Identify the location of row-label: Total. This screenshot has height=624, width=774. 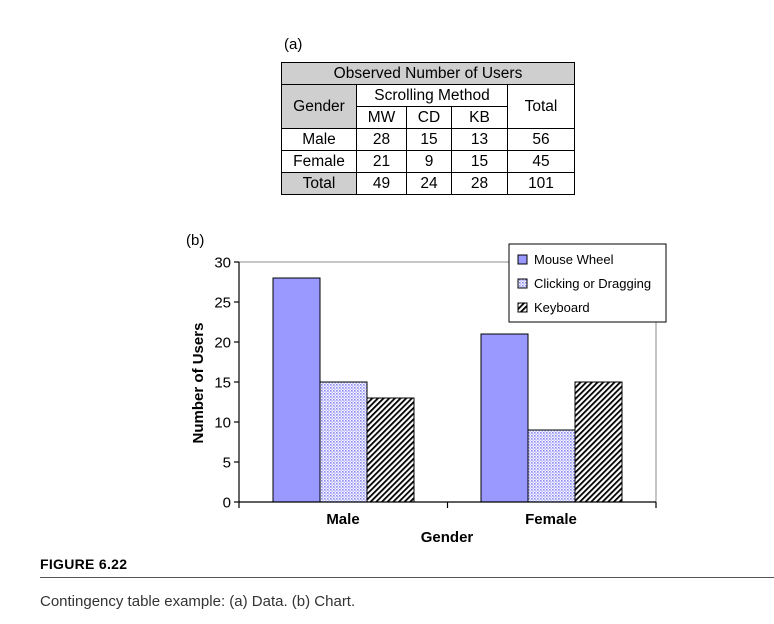
(319, 183).